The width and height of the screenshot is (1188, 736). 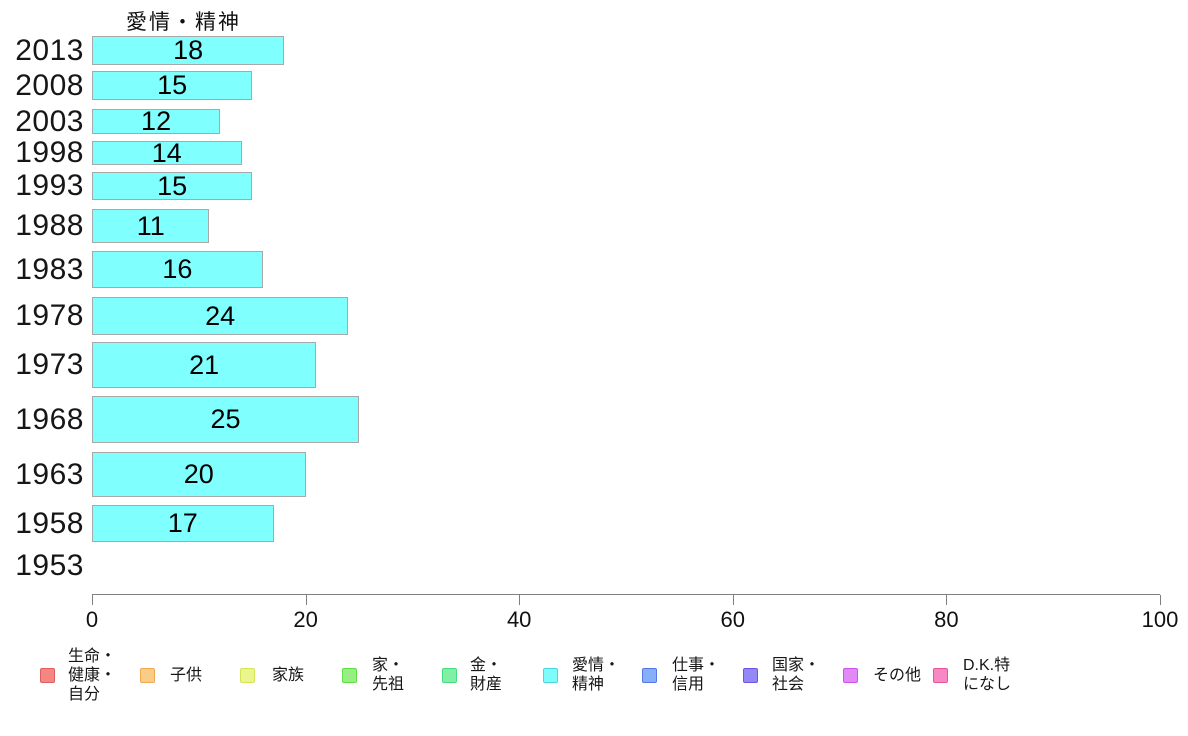 I want to click on bar-value-label: 21, so click(x=204, y=364).